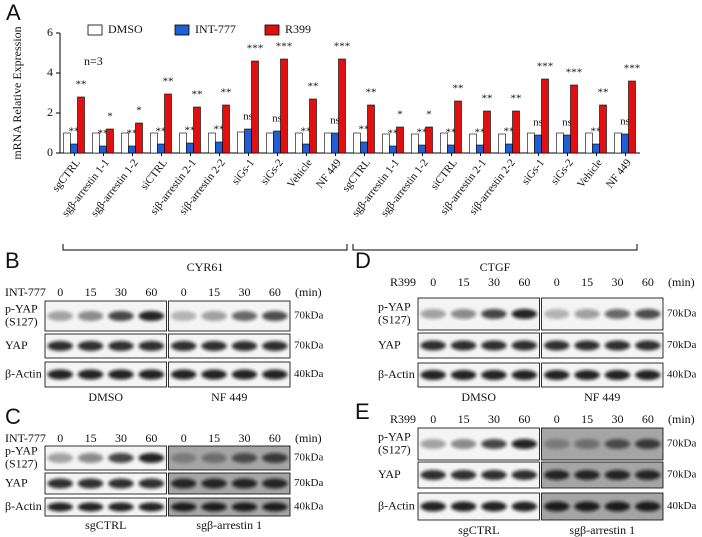 This screenshot has width=702, height=537. I want to click on y-axis-label: mRNA Relative Expression, so click(17, 92).